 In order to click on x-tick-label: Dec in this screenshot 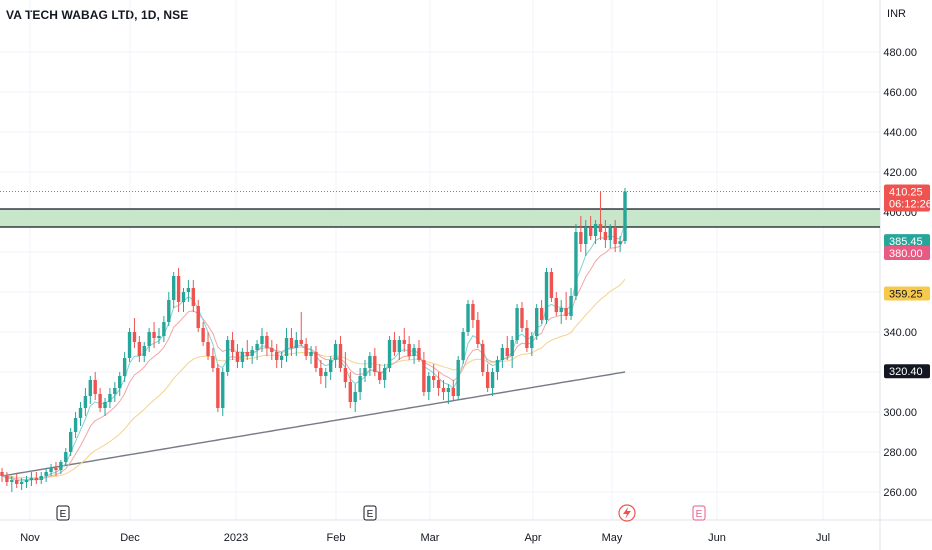, I will do `click(130, 538)`.